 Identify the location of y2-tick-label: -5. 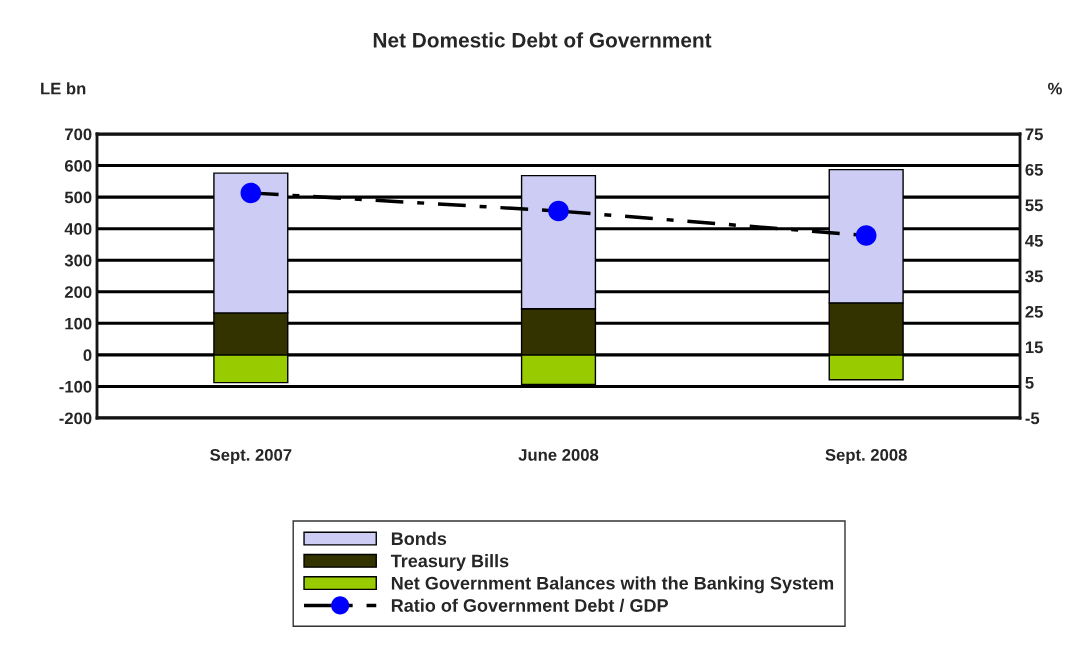
(1032, 418).